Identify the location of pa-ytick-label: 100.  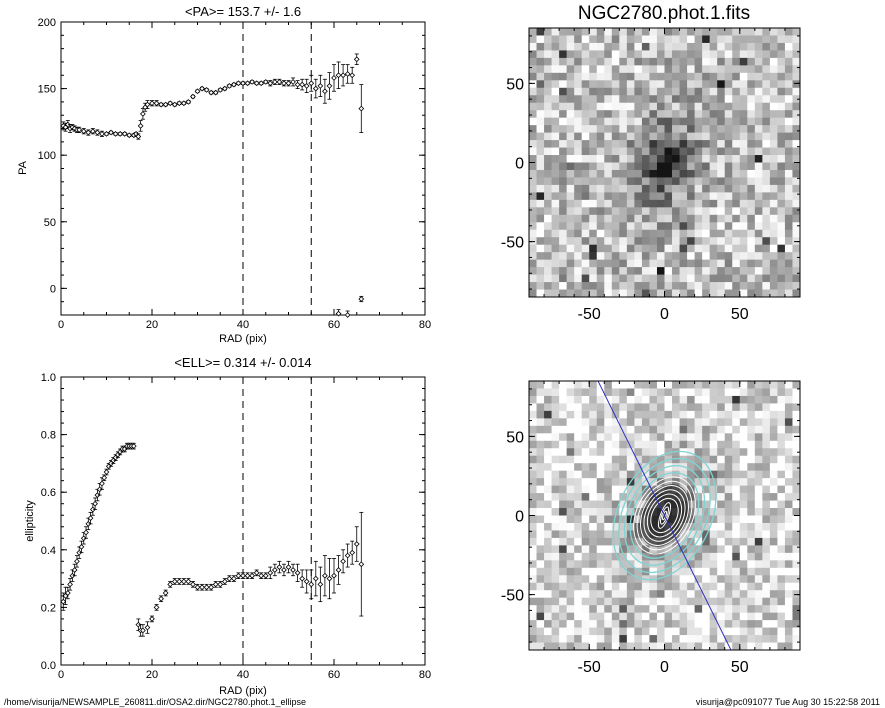
(47, 156).